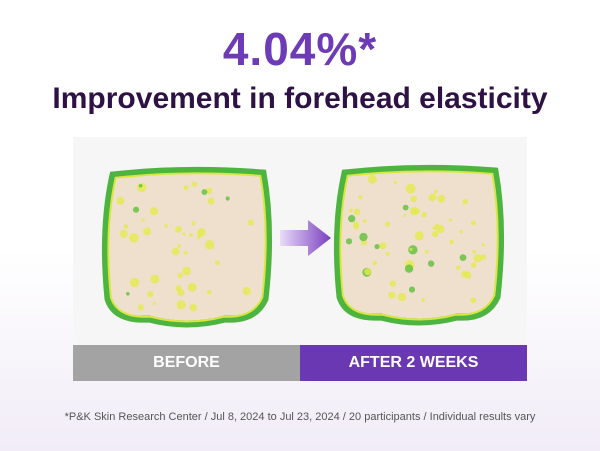  I want to click on skin-image, so click(419, 245).